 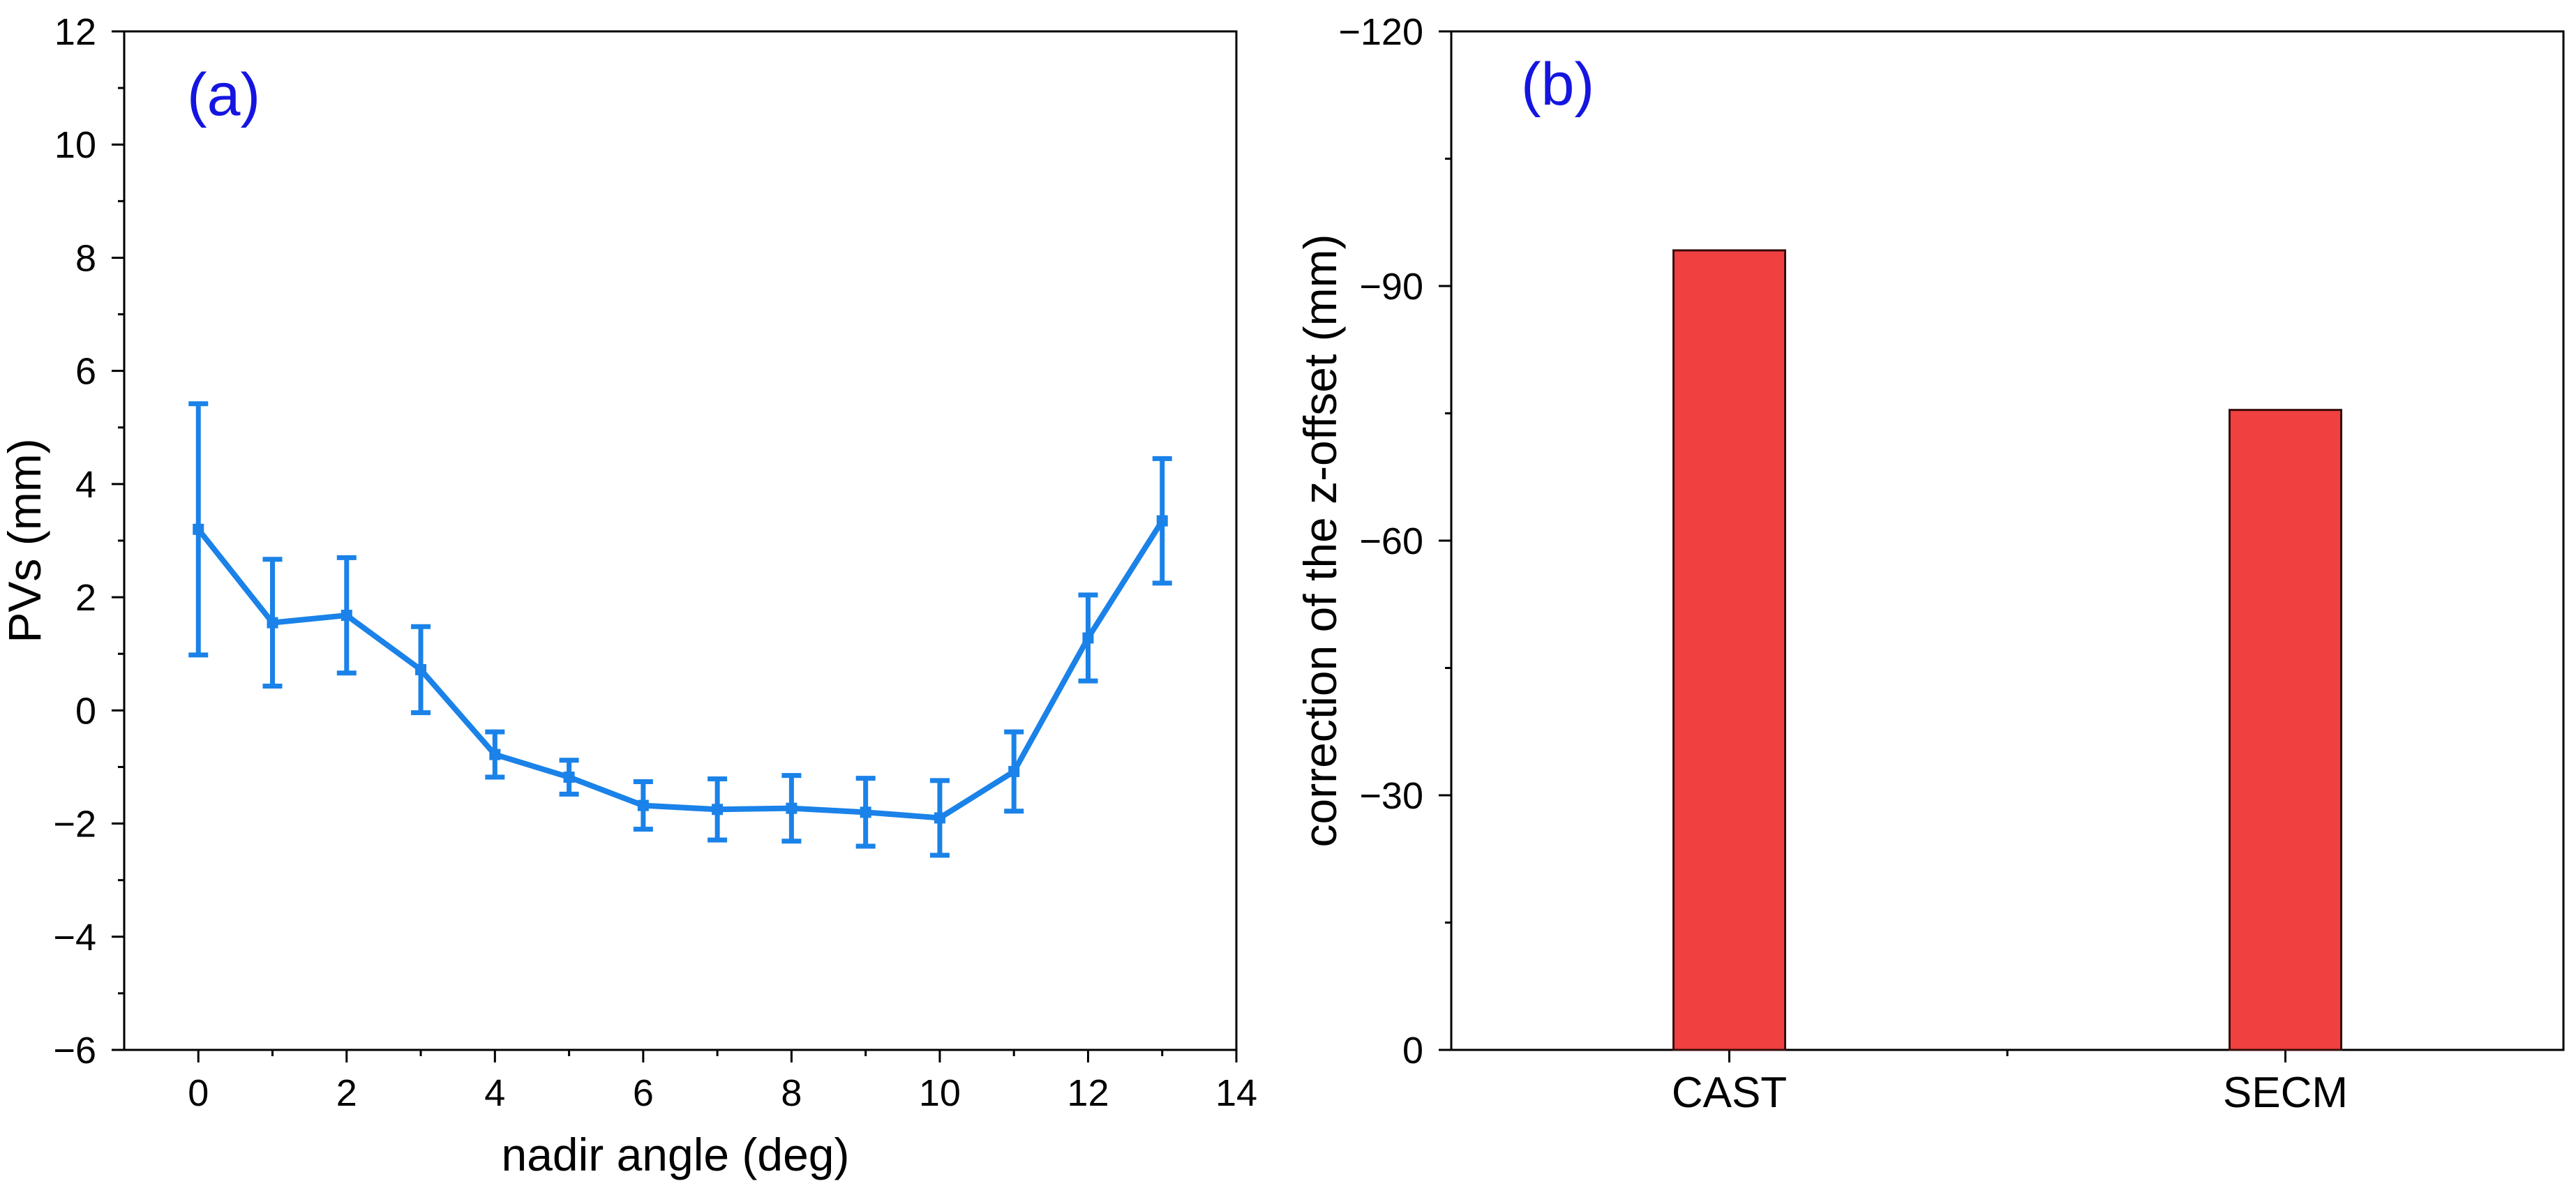 I want to click on y-tick-label: 6, so click(x=85, y=372).